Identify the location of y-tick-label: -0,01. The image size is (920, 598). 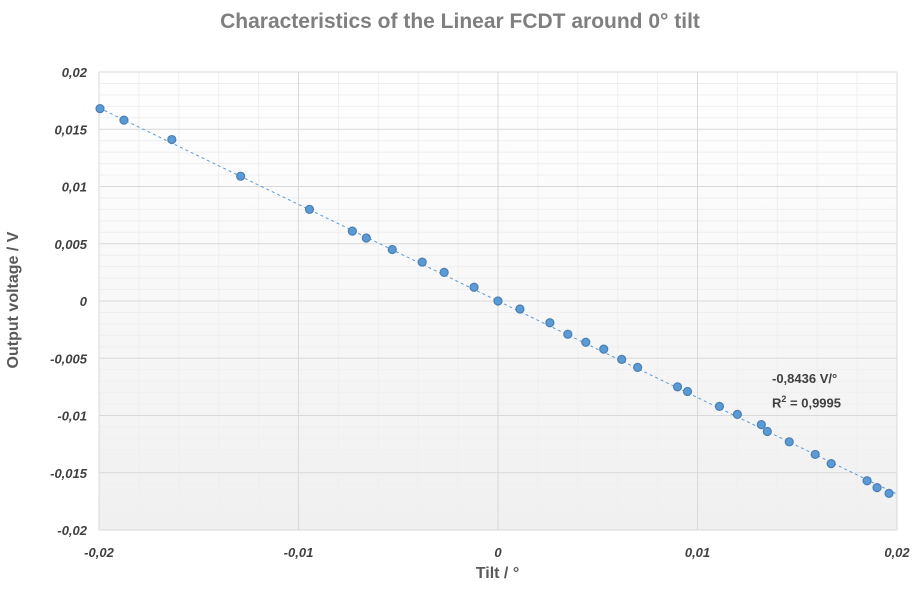
(72, 416).